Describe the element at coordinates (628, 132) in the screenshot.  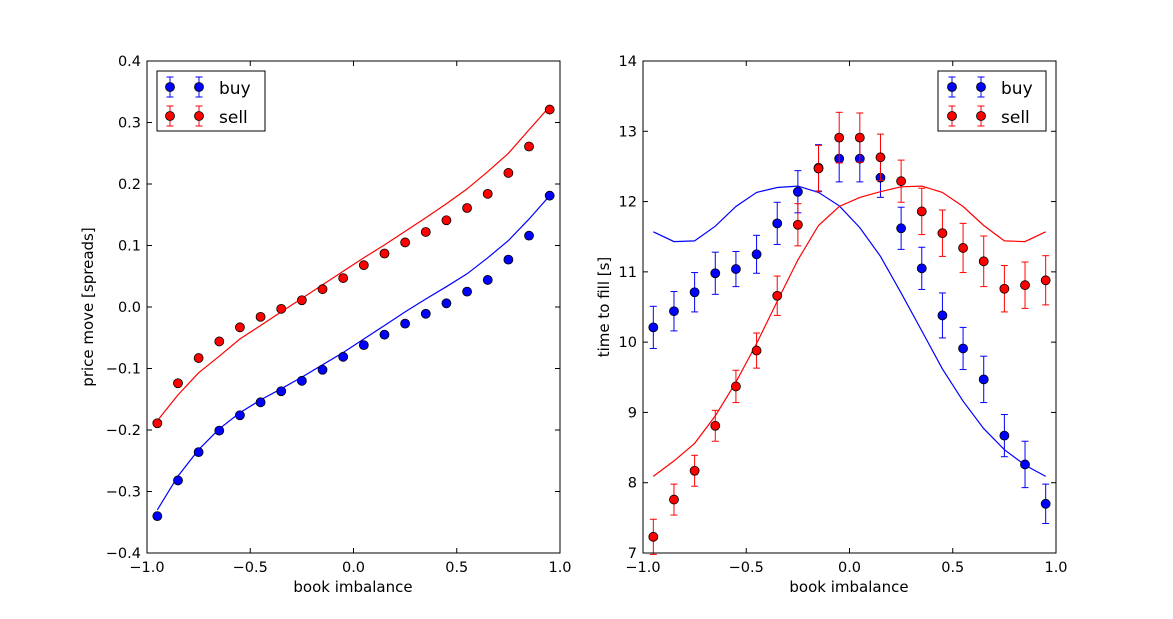
I see `time-to-fill-y-tick-label: 13` at that location.